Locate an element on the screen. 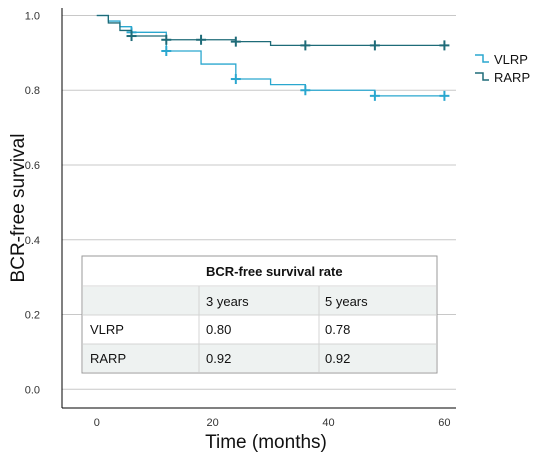 This screenshot has width=550, height=463. x-tick-label: 40 is located at coordinates (328, 423).